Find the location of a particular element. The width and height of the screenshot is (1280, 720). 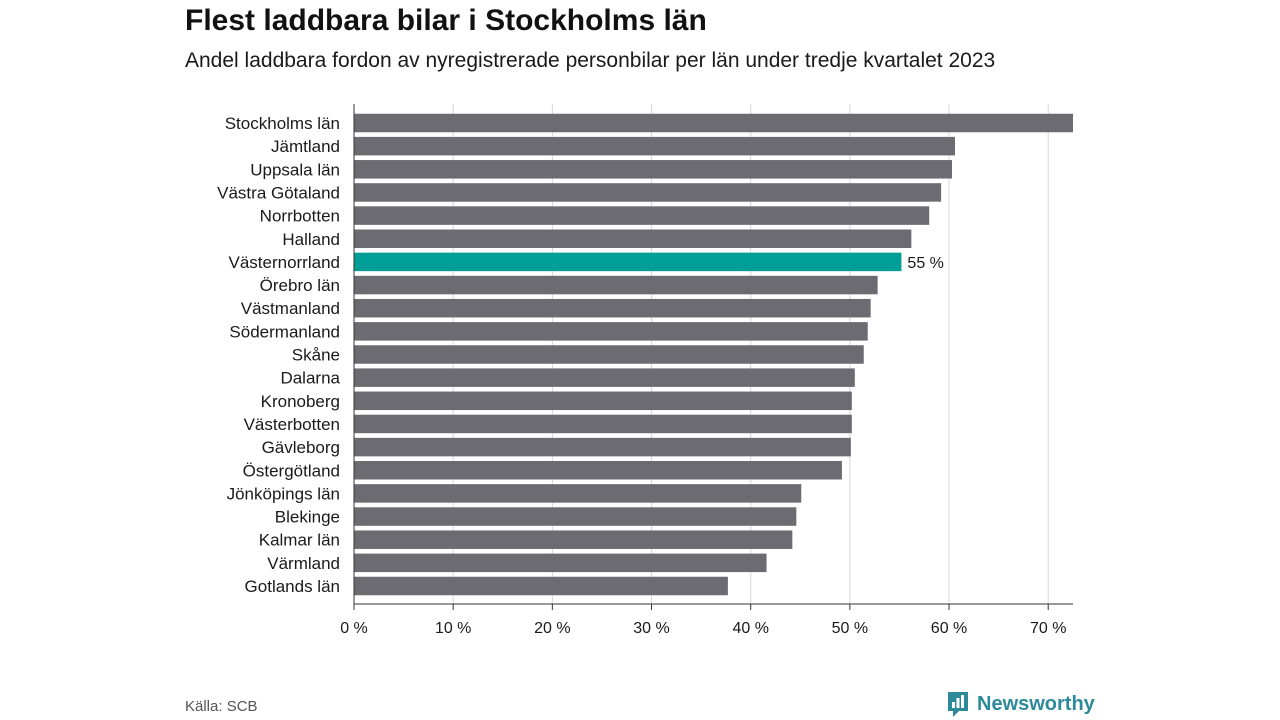

category-label: Kronoberg is located at coordinates (300, 401).